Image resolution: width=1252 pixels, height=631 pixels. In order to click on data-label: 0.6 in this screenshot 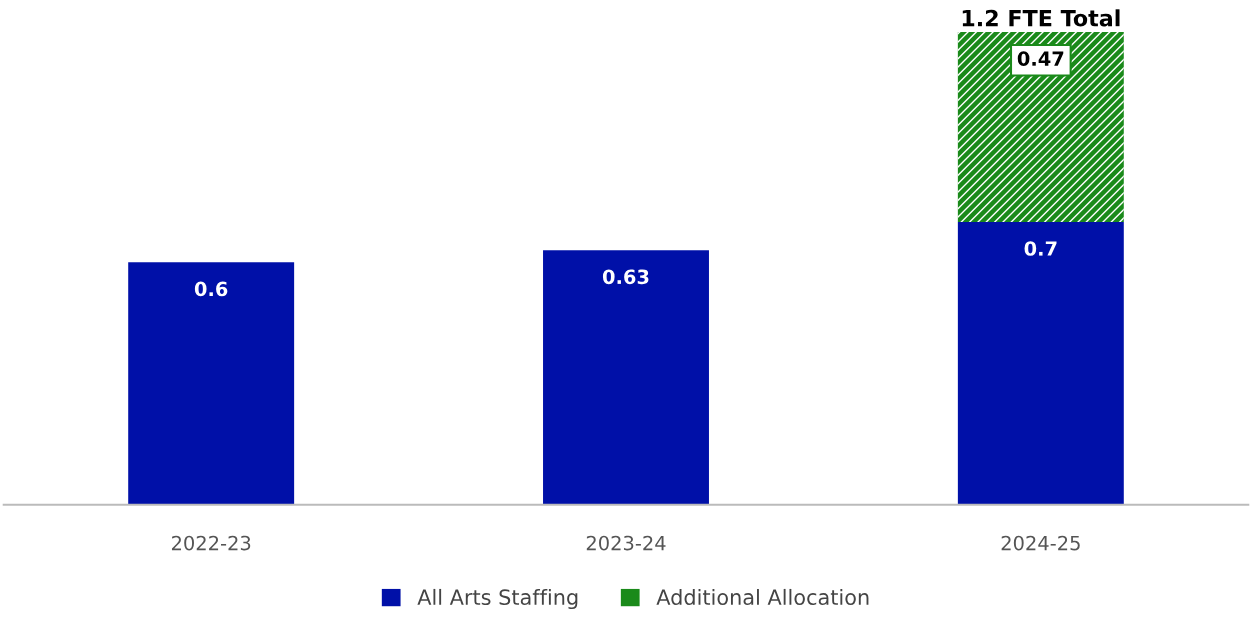, I will do `click(211, 289)`.